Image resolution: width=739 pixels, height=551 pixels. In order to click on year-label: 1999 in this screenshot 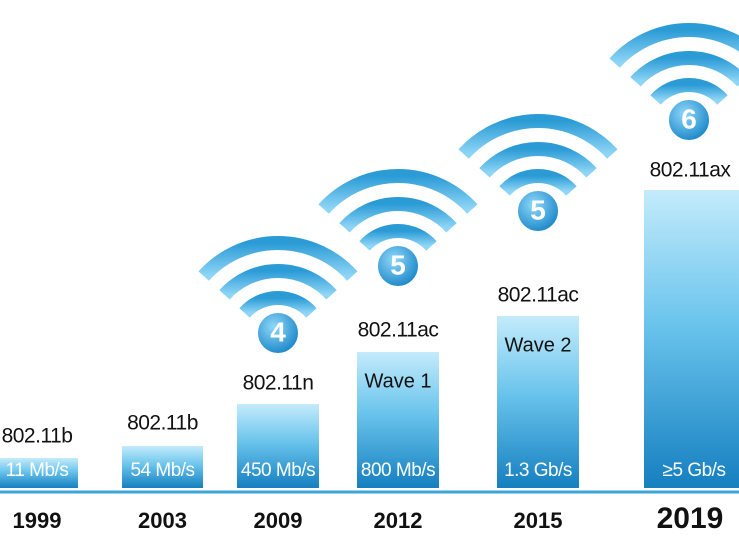, I will do `click(37, 520)`.